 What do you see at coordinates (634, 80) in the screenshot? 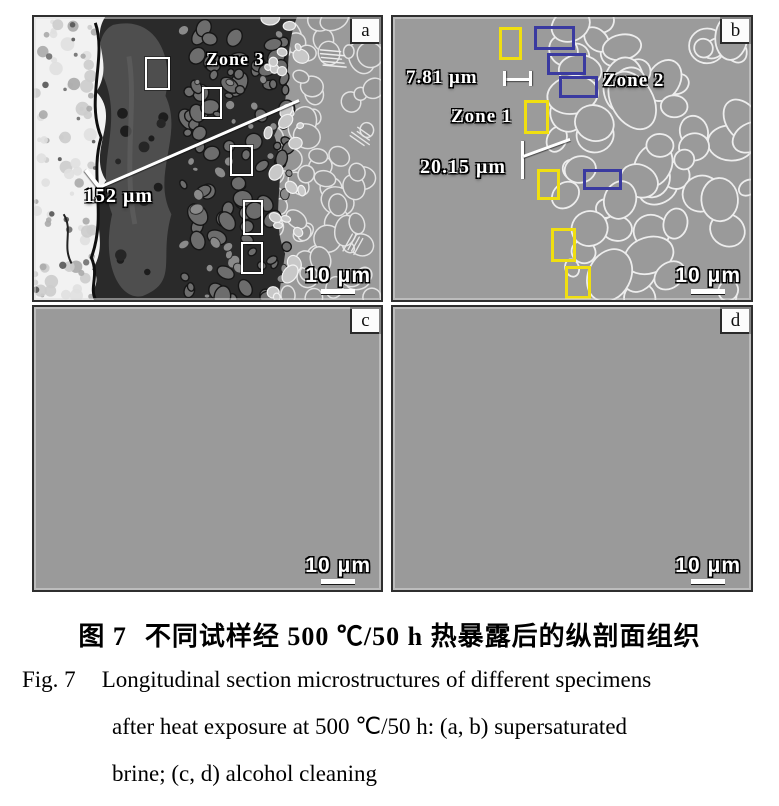
I see `zone2-label: Zone 2` at bounding box center [634, 80].